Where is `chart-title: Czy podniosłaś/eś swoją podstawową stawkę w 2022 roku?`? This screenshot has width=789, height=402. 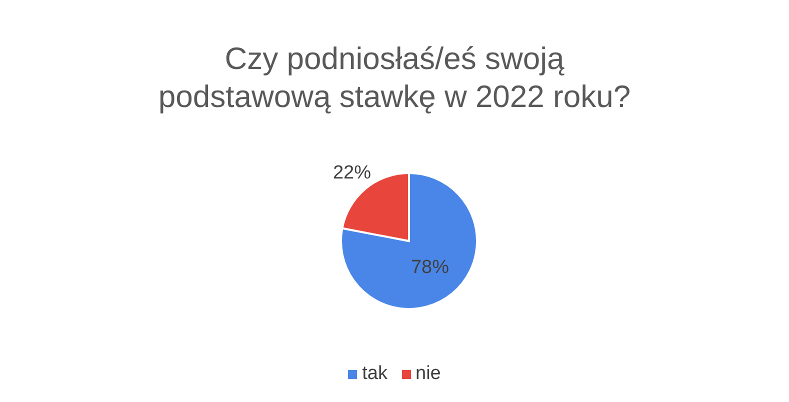 chart-title: Czy podniosłaś/eś swoją podstawową stawkę w 2022 roku? is located at coordinates (394, 78).